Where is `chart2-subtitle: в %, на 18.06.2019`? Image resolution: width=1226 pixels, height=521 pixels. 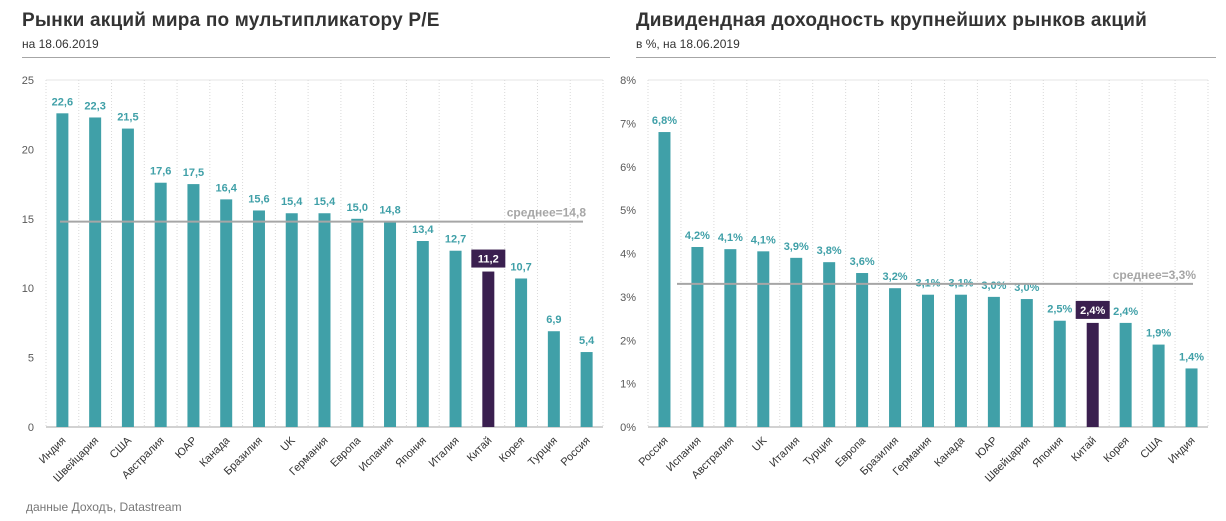
chart2-subtitle: в %, на 18.06.2019 is located at coordinates (688, 44).